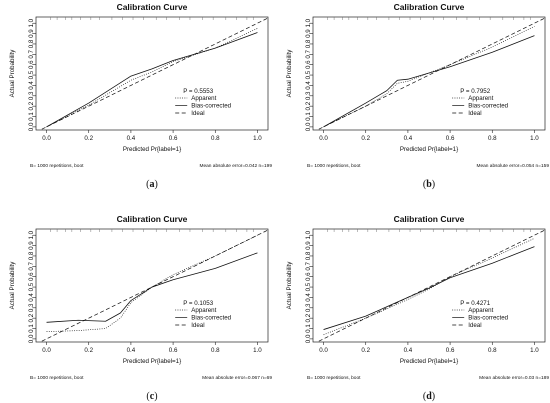 Image resolution: width=550 pixels, height=403 pixels. I want to click on panel-letter: (a), so click(152, 184).